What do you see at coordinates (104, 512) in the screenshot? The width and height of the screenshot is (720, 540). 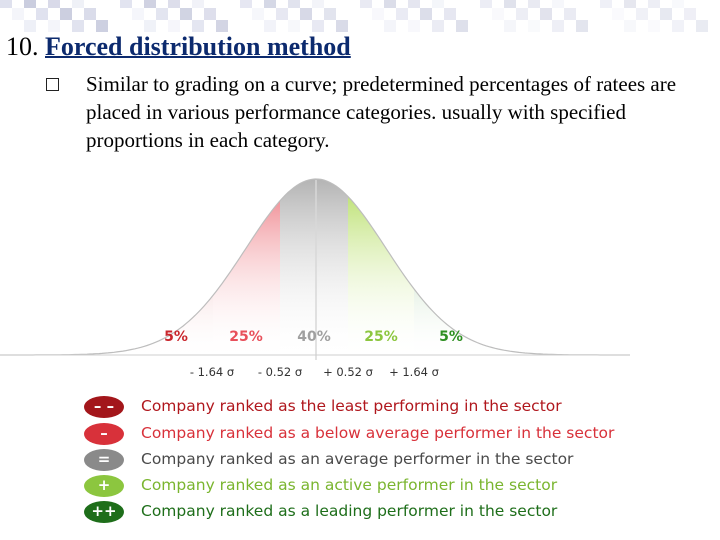 I see `double-plus-icon: ++` at bounding box center [104, 512].